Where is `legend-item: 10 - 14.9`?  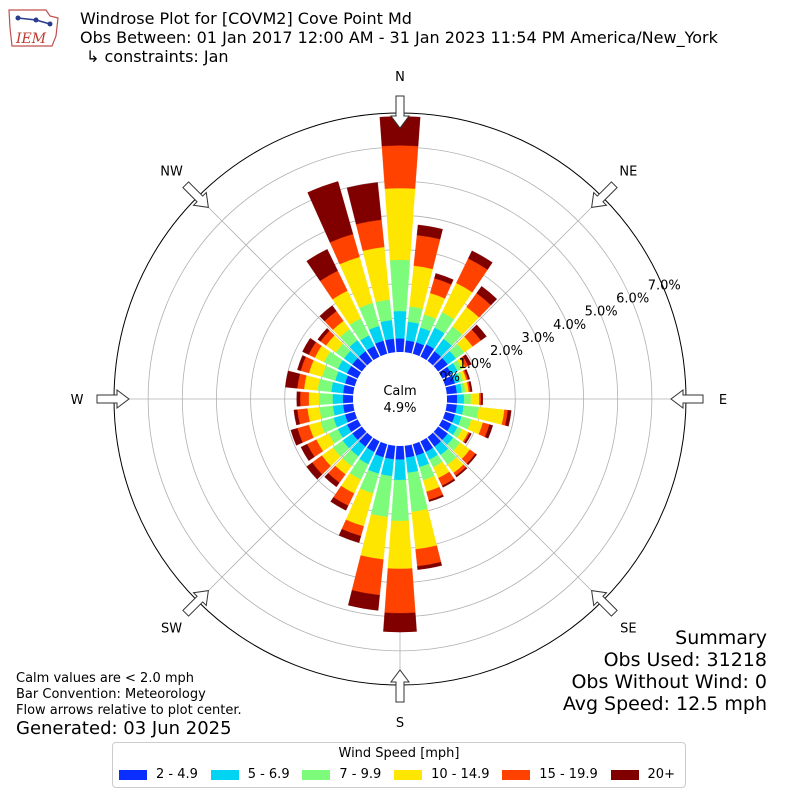 legend-item: 10 - 14.9 is located at coordinates (442, 774).